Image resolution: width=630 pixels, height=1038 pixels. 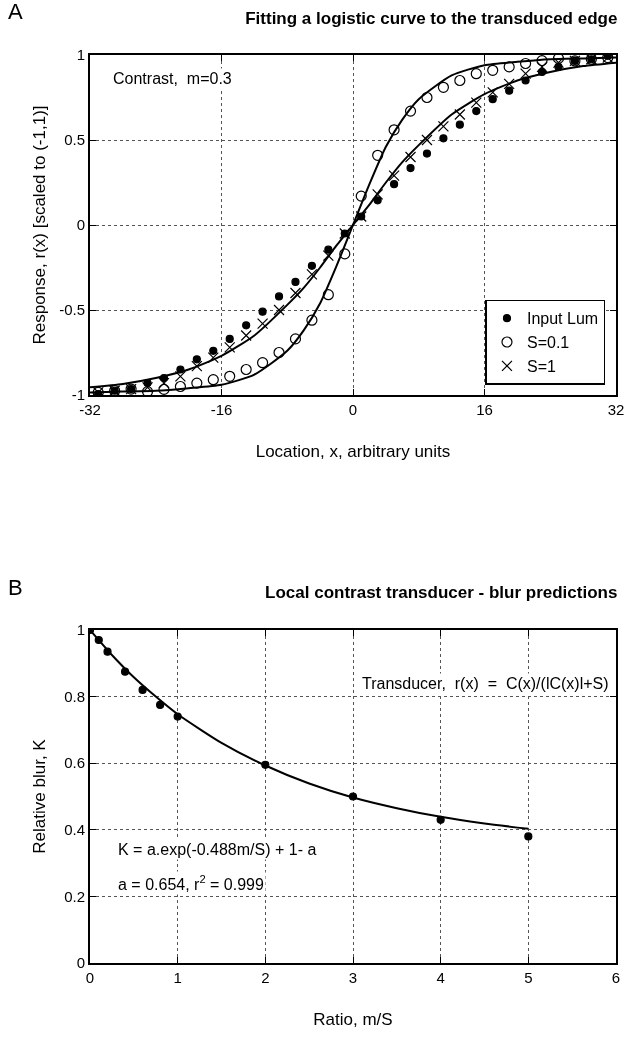 What do you see at coordinates (74, 696) in the screenshot?
I see `y-tick-label: 0.8` at bounding box center [74, 696].